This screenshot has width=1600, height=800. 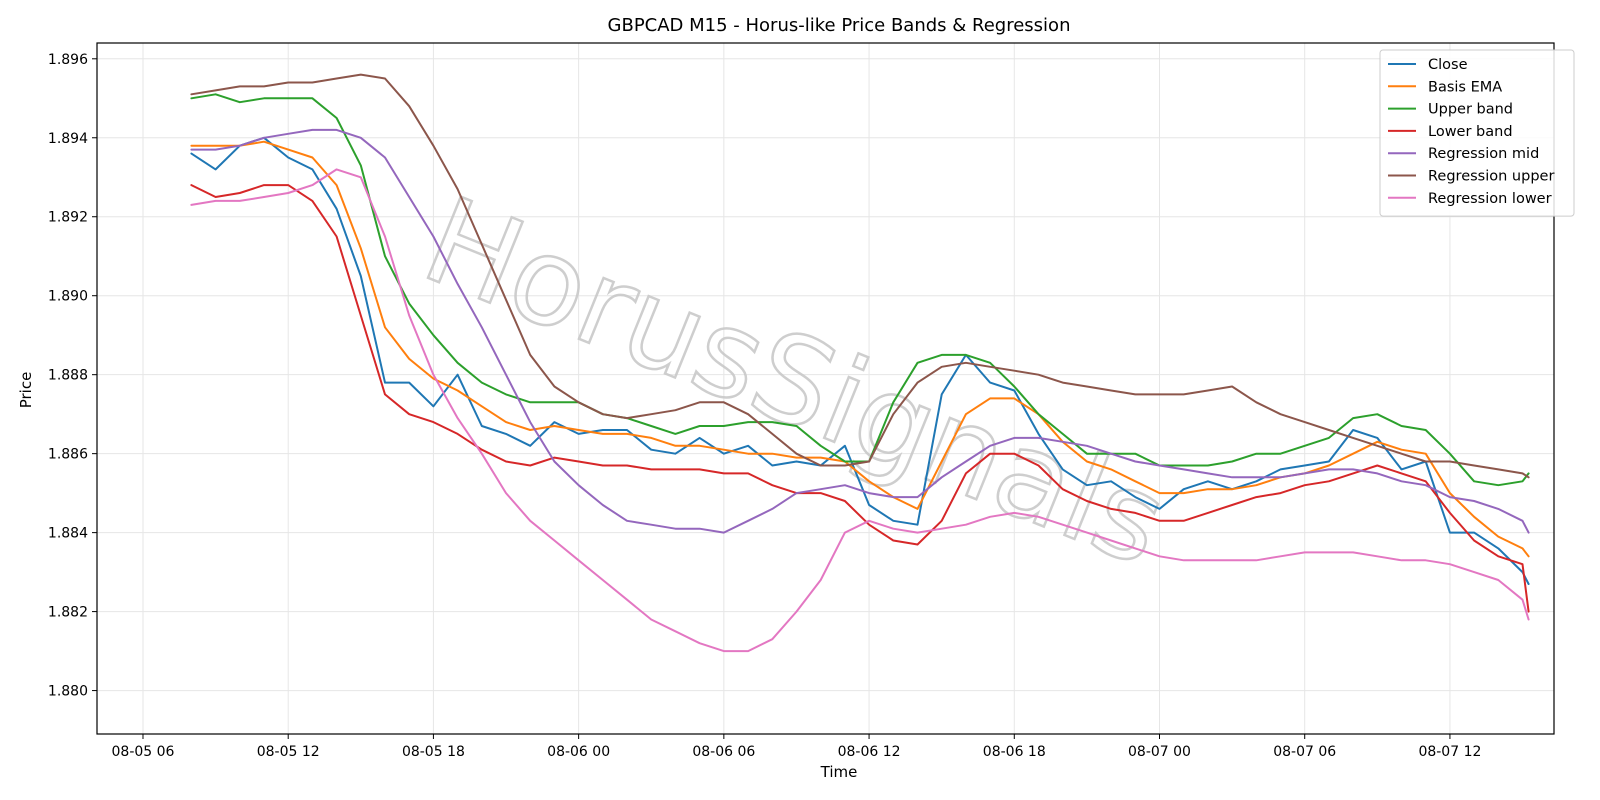 I want to click on x-tick-label: 08-07 06, so click(x=1304, y=752).